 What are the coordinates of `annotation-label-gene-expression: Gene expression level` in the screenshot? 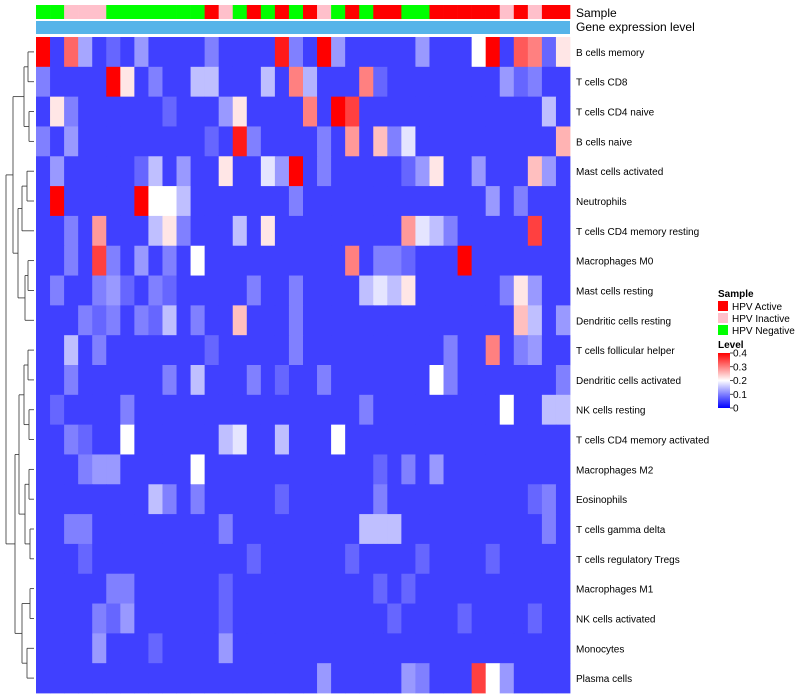 It's located at (635, 27).